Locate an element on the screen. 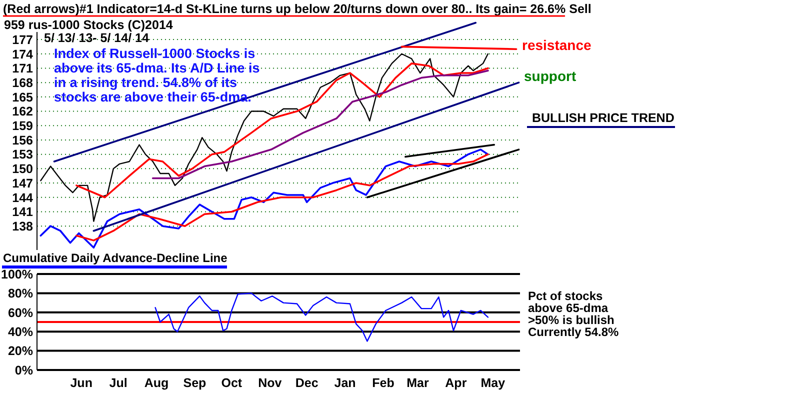 The image size is (800, 395). y-tick-label: 156 is located at coordinates (23, 140).